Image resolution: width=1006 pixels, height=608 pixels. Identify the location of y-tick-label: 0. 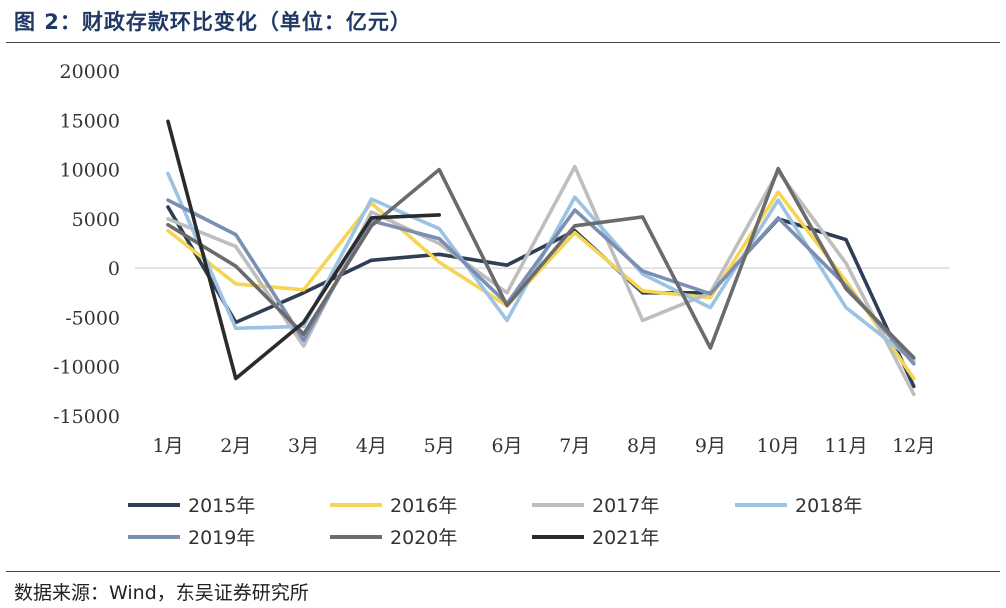
(114, 269).